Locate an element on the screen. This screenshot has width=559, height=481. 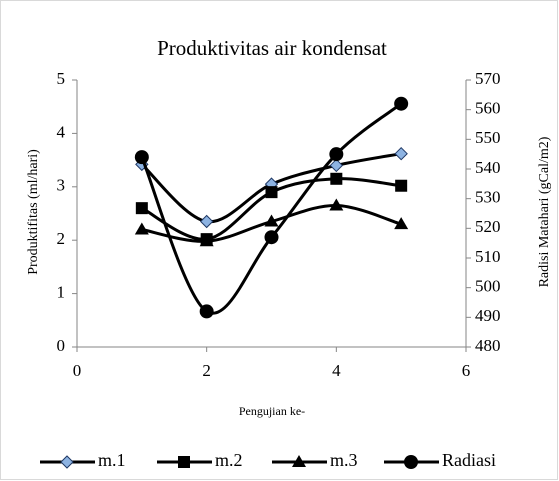
legend-label: m.3 is located at coordinates (344, 460).